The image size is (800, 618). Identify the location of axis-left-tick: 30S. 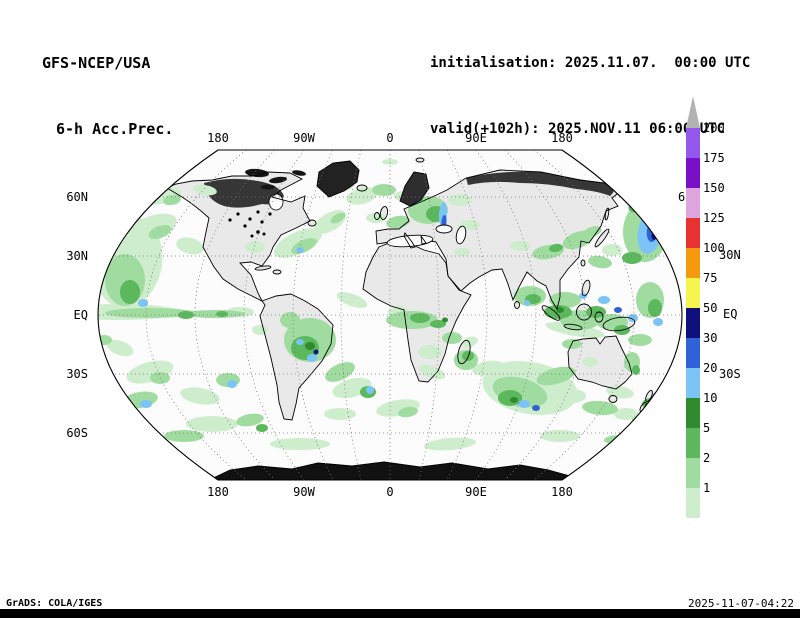
(77, 374).